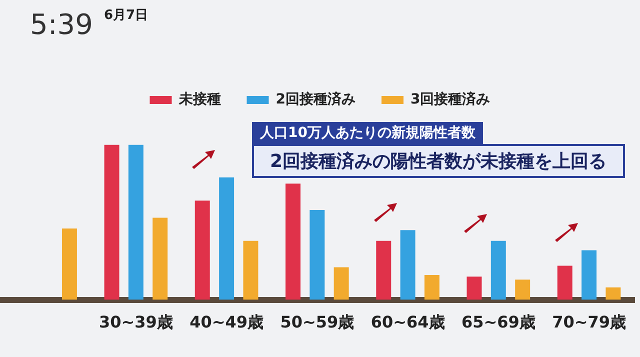 Image resolution: width=640 pixels, height=357 pixels. I want to click on text: 6月7日, so click(126, 15).